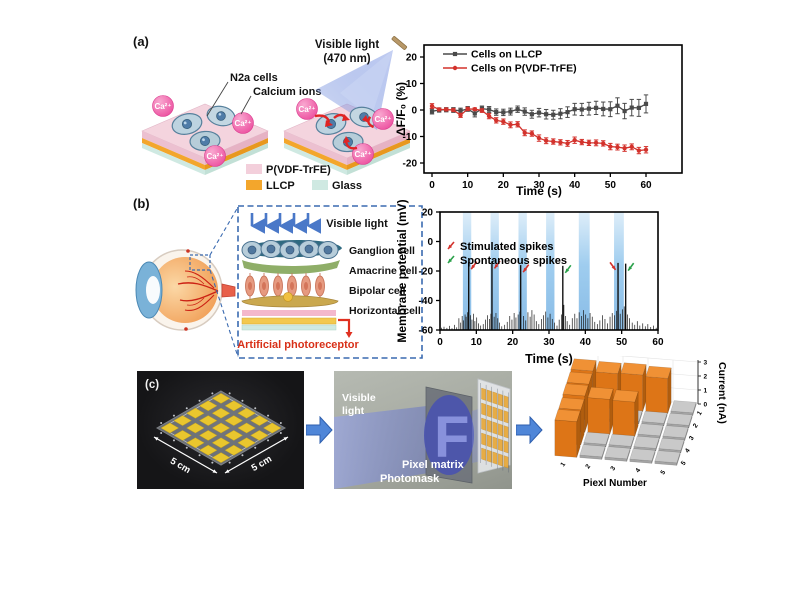  Describe the element at coordinates (410, 137) in the screenshot. I see `svg-text: -10` at that location.